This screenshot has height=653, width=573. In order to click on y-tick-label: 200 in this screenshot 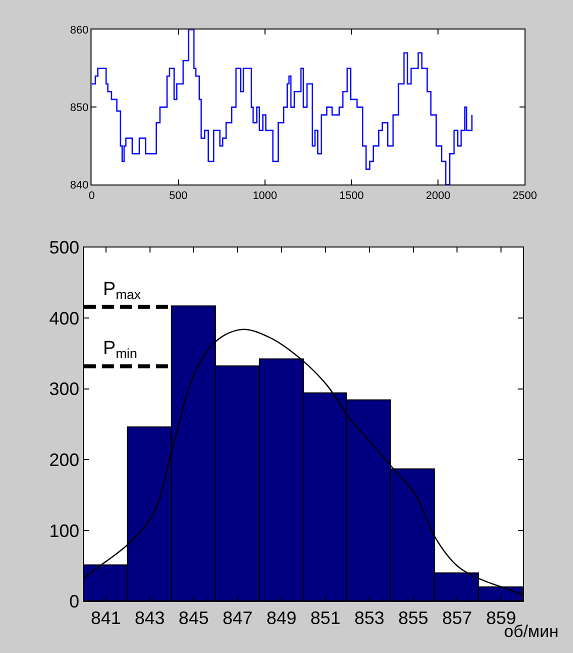, I will do `click(64, 460)`.